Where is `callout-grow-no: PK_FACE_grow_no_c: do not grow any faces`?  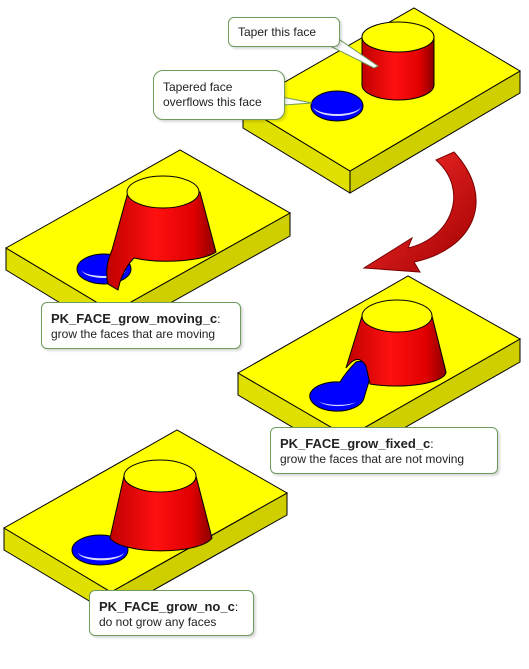
callout-grow-no: PK_FACE_grow_no_c: do not grow any faces is located at coordinates (171, 613).